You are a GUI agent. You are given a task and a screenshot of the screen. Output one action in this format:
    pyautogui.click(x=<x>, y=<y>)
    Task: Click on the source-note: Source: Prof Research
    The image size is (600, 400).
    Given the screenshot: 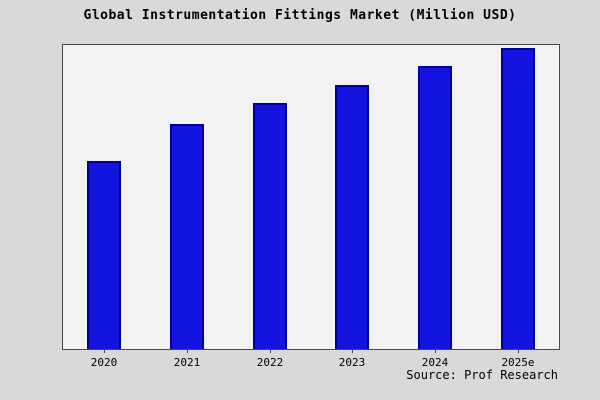 What is the action you would take?
    pyautogui.click(x=482, y=375)
    